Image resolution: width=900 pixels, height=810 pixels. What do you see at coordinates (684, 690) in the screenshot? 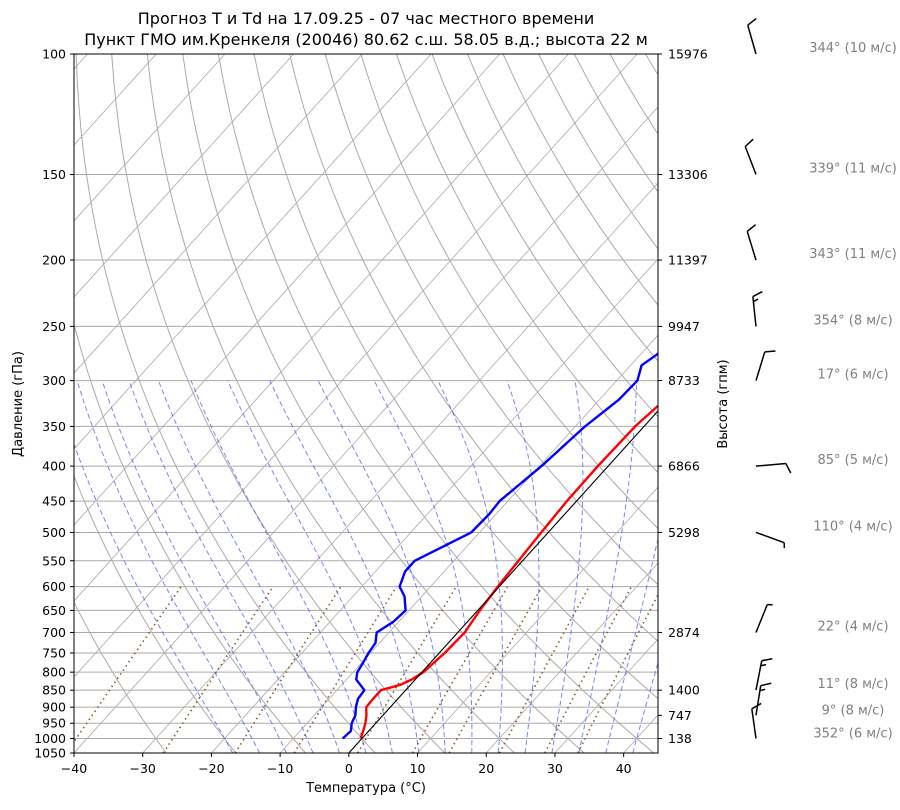
I see `height-tick-label: 1400` at bounding box center [684, 690].